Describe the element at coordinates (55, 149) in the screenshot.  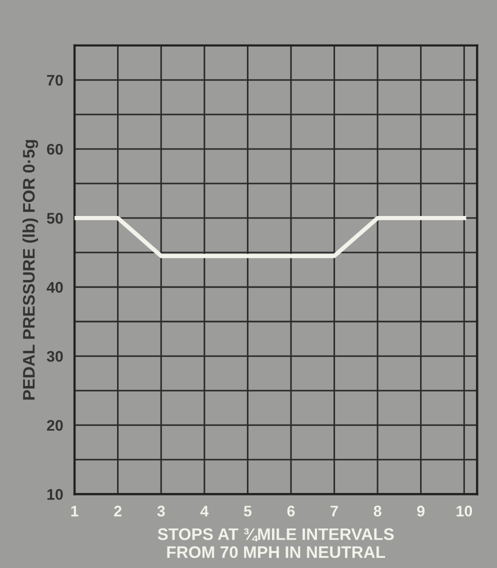
I see `y-tick-label: 60` at that location.